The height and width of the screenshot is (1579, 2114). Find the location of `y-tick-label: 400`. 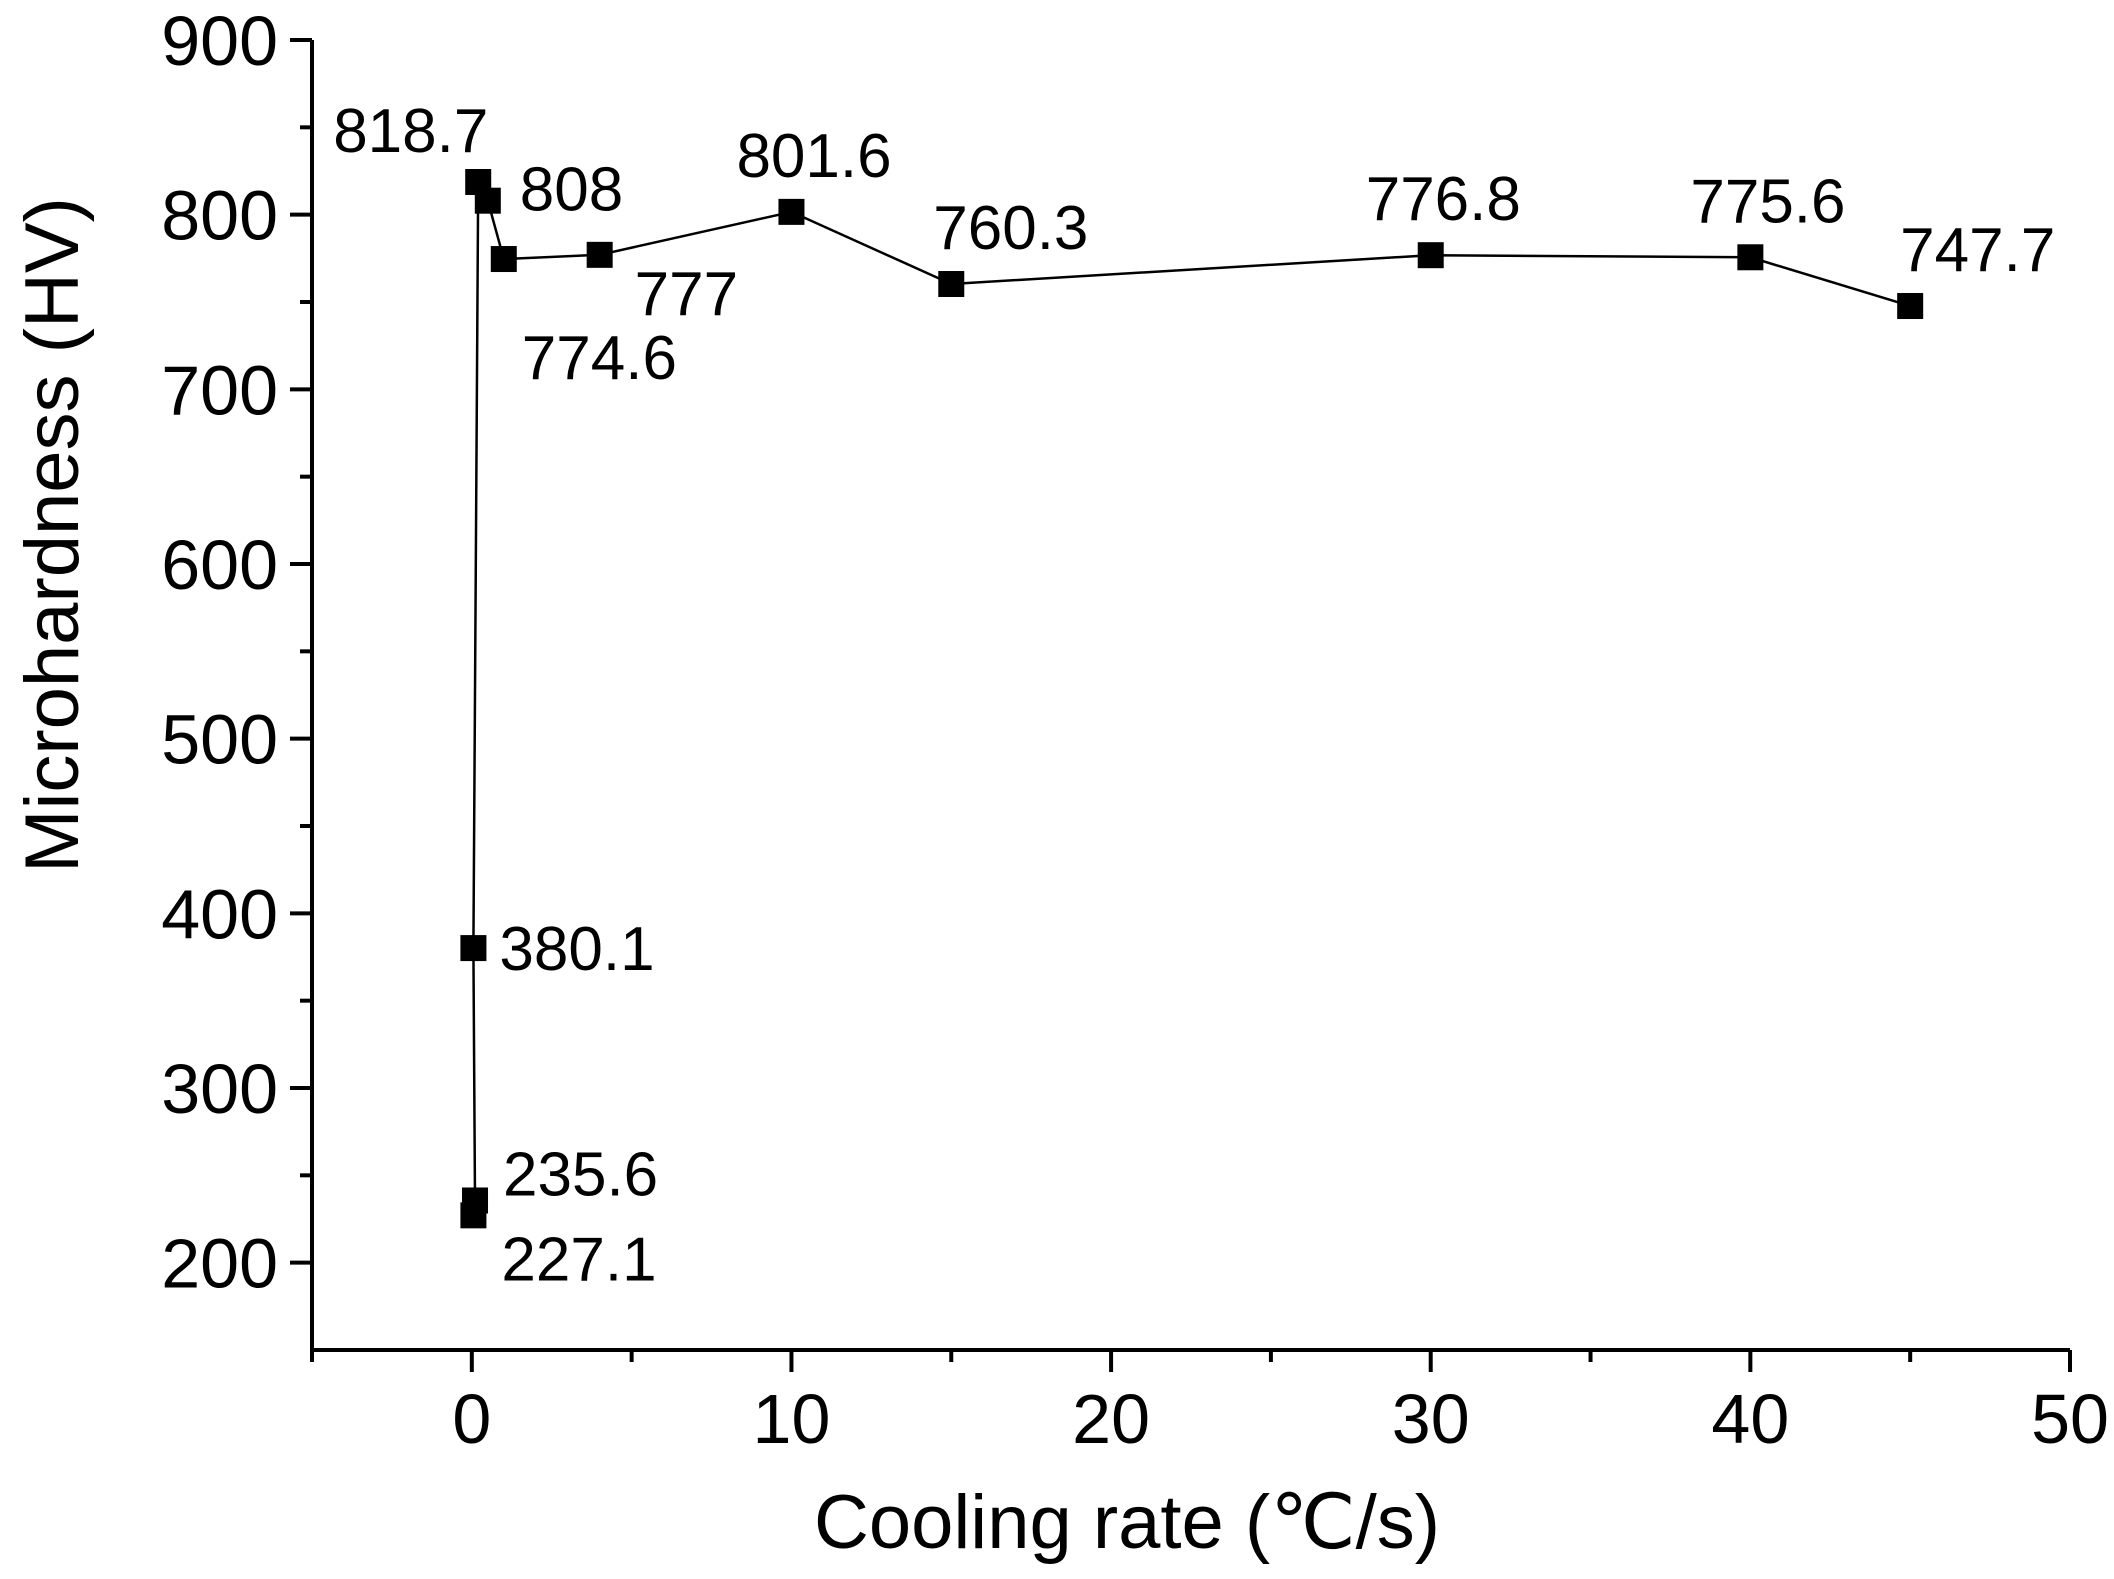

y-tick-label: 400 is located at coordinates (219, 914).